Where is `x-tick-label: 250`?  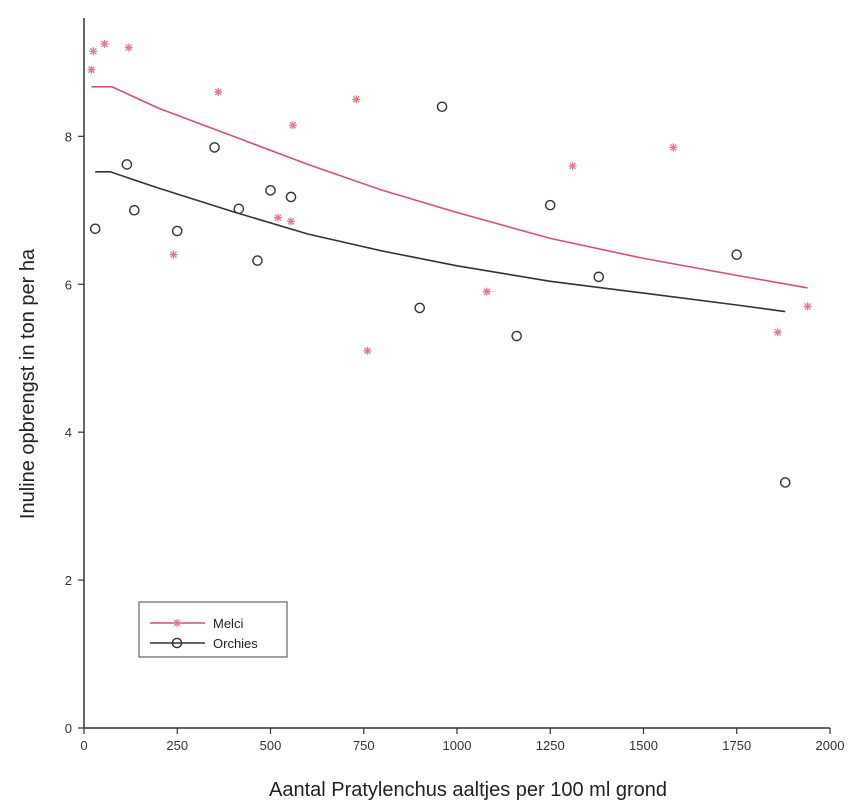 x-tick-label: 250 is located at coordinates (177, 745).